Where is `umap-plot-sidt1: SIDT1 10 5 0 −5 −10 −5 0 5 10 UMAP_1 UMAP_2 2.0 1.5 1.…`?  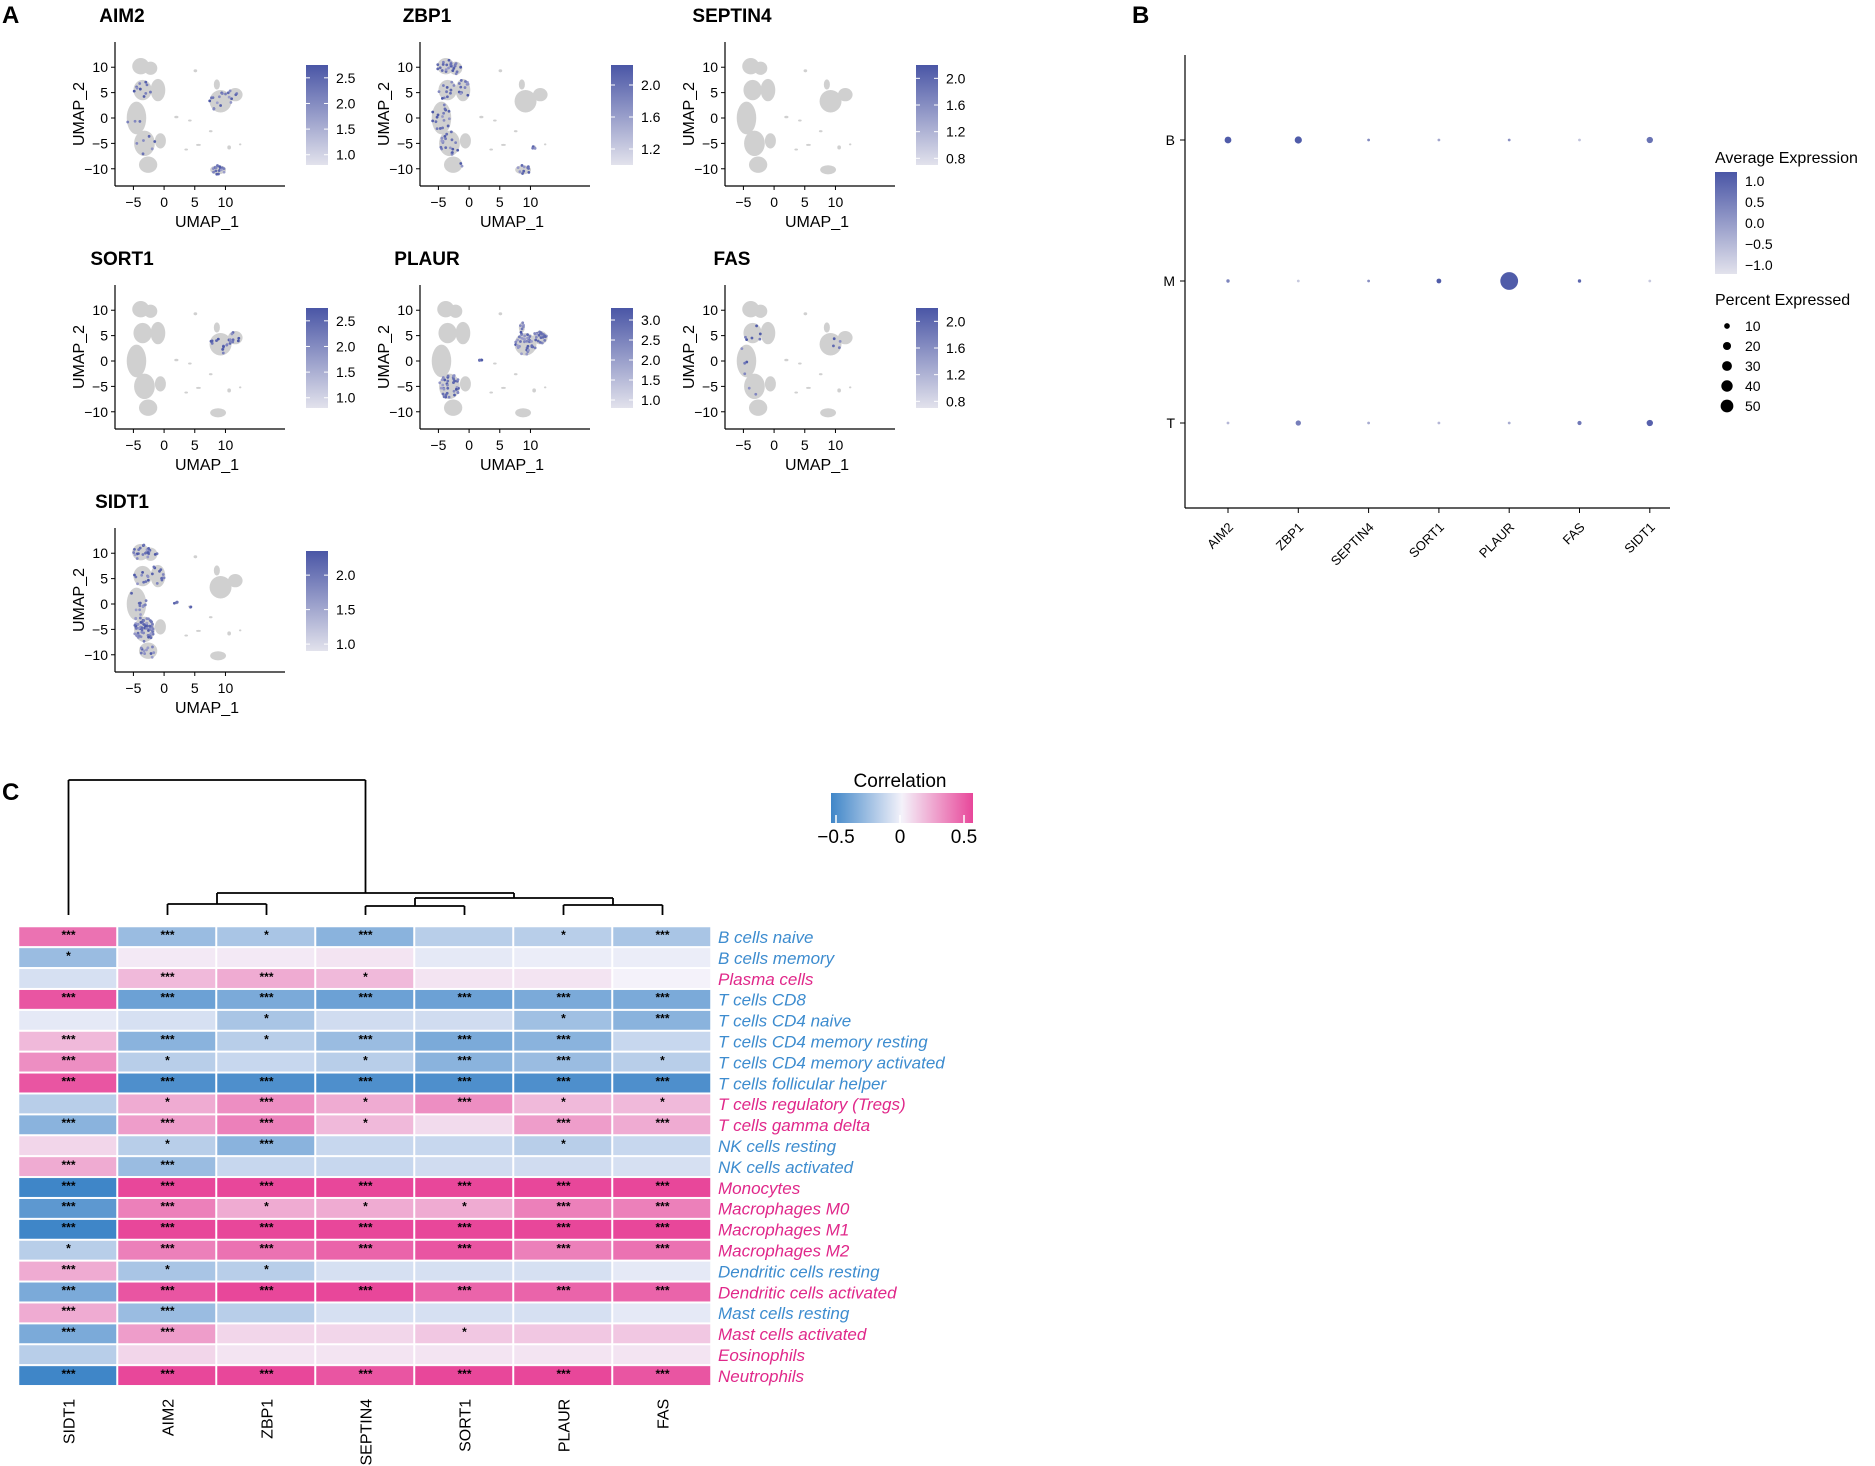 umap-plot-sidt1: SIDT1 10 5 0 −5 −10 −5 0 5 10 UMAP_1 UMAP_2 2.0 1.5 1.… is located at coordinates (213, 604).